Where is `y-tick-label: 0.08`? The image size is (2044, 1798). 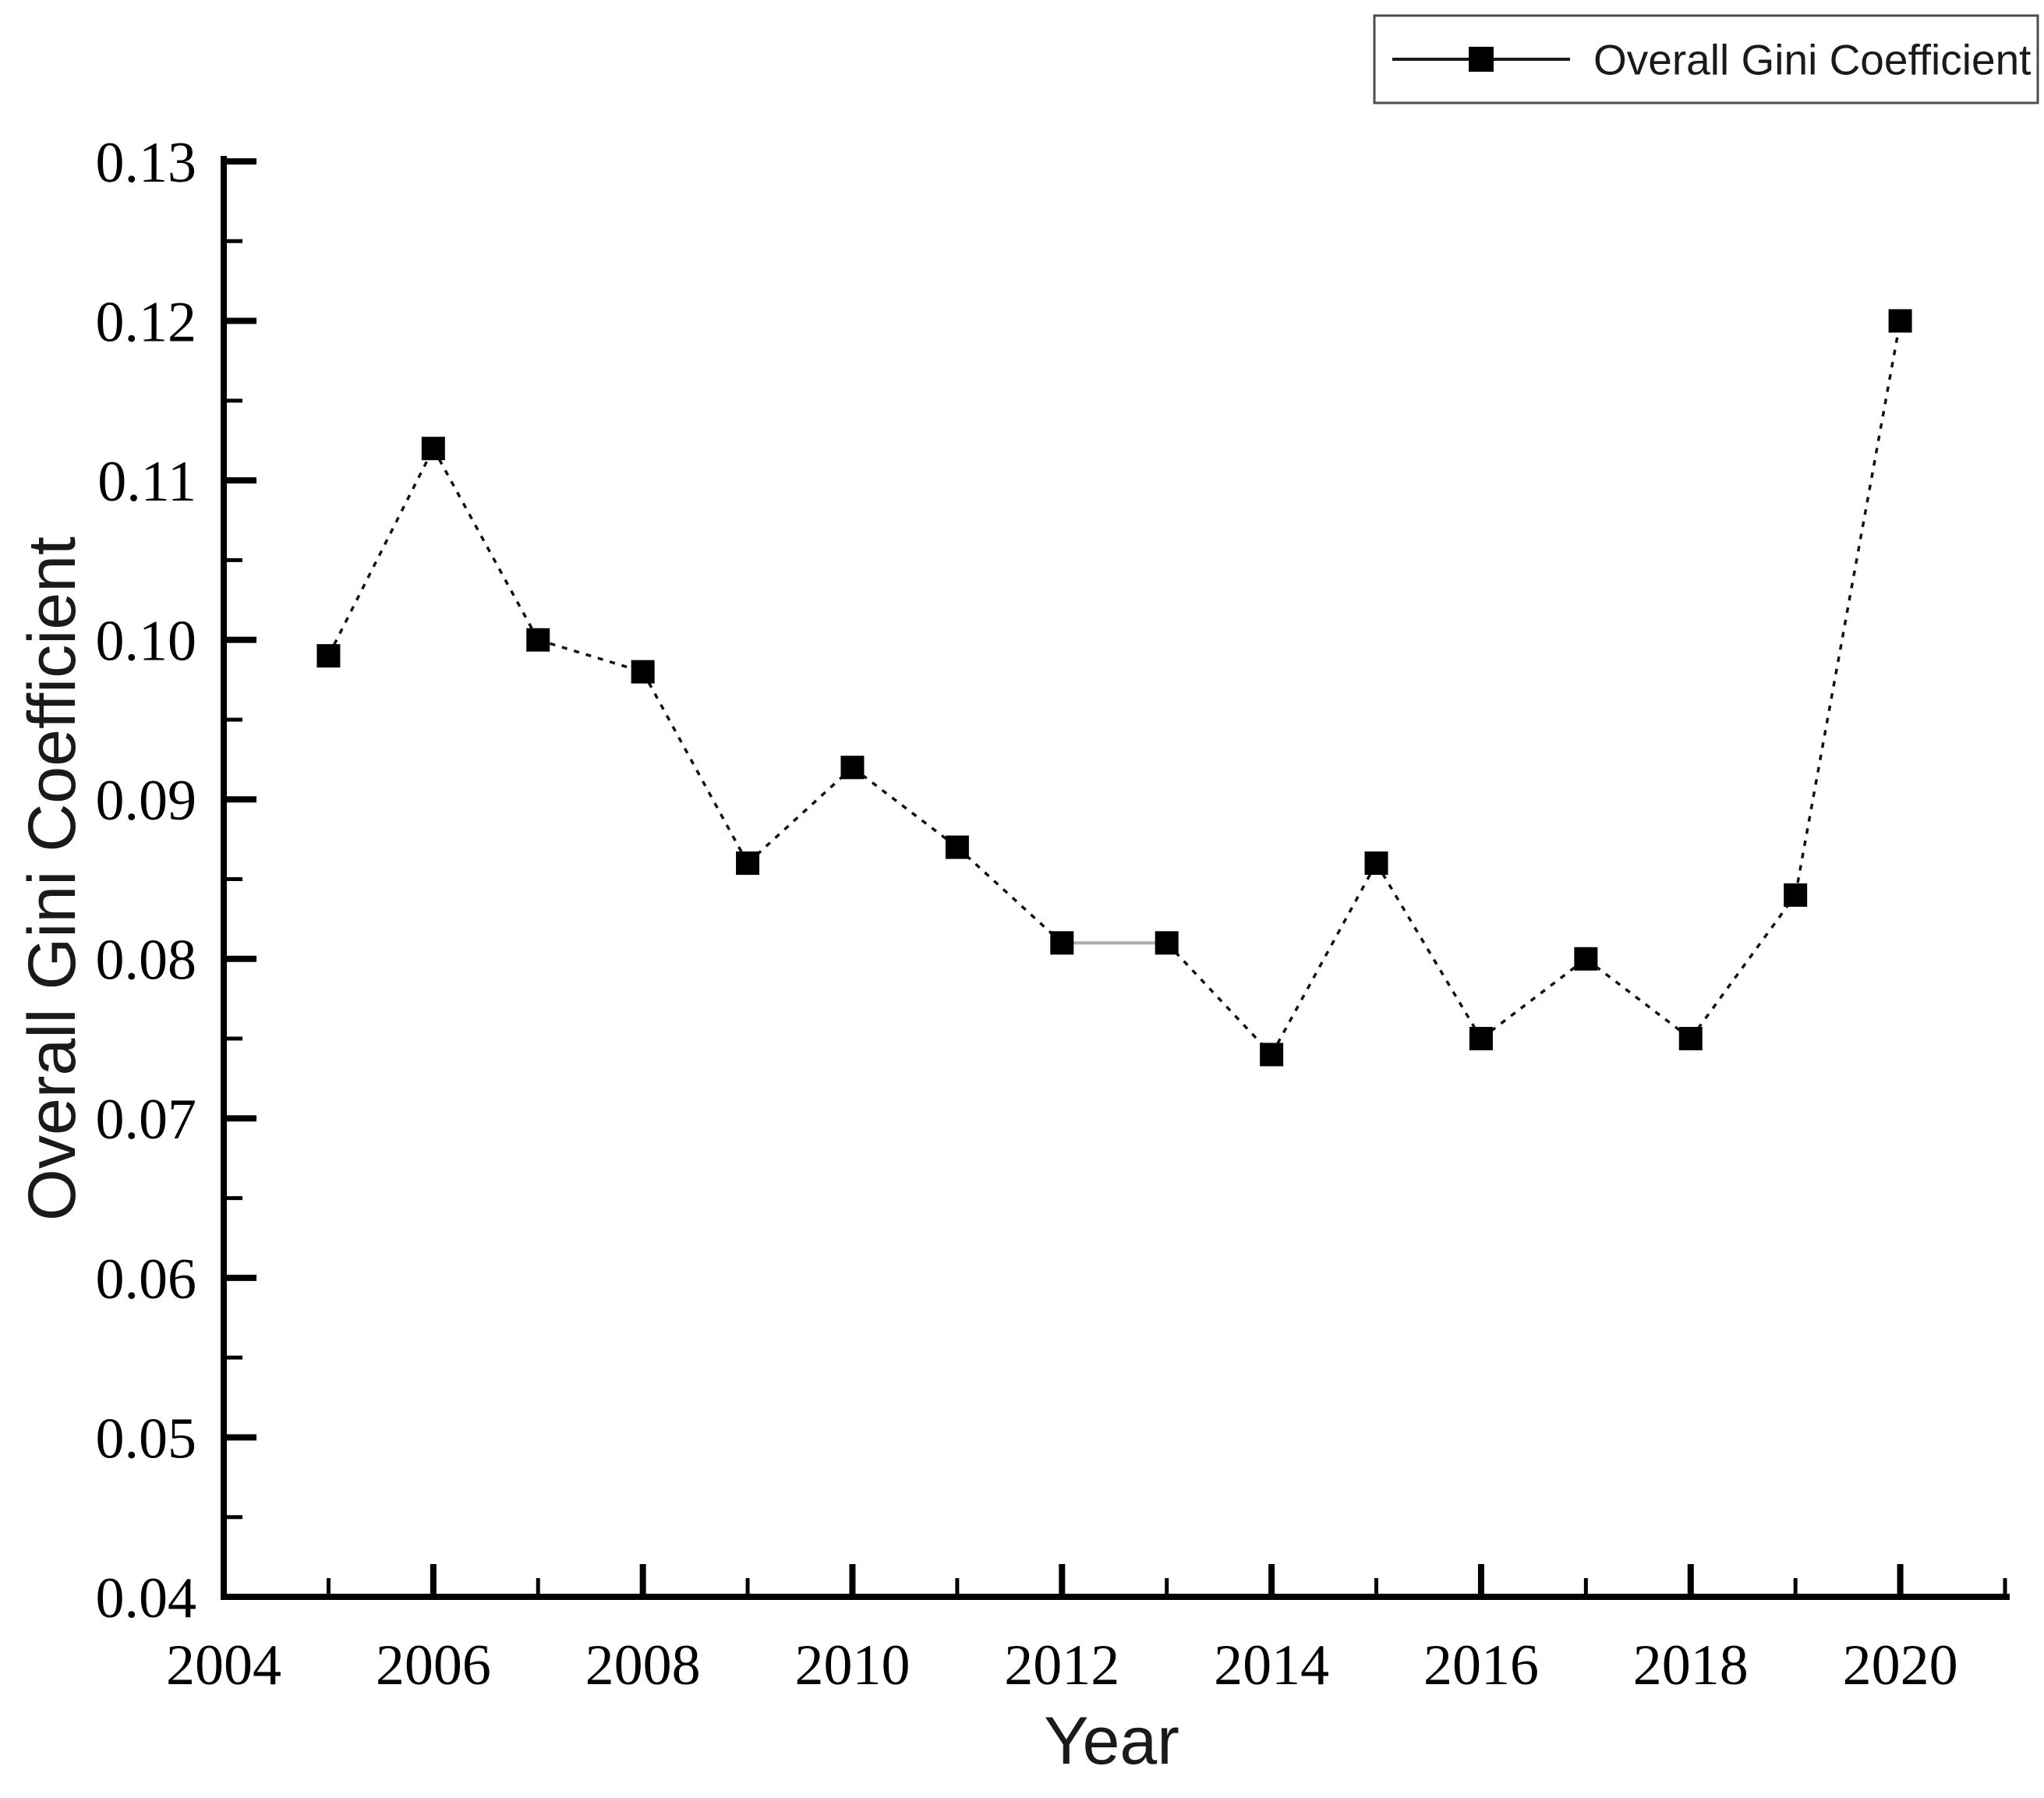
y-tick-label: 0.08 is located at coordinates (146, 961).